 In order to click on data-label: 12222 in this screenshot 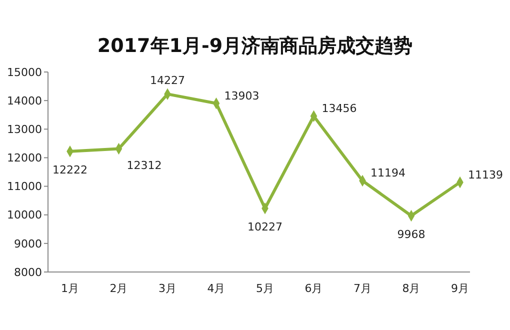, I will do `click(70, 169)`.